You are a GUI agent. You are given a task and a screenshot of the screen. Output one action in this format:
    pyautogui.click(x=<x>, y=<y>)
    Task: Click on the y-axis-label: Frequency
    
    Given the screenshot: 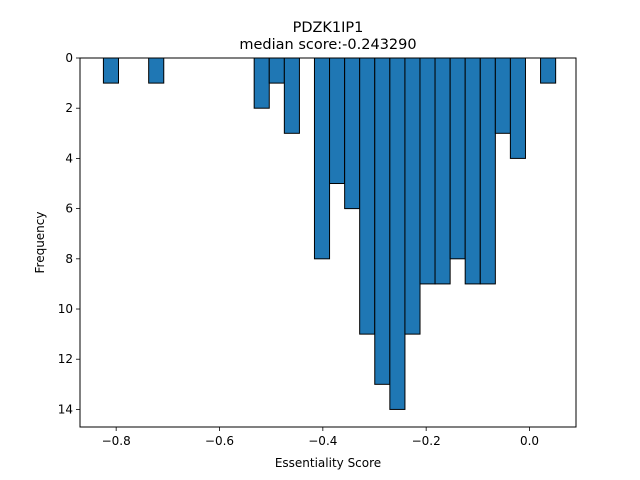 What is the action you would take?
    pyautogui.click(x=40, y=243)
    